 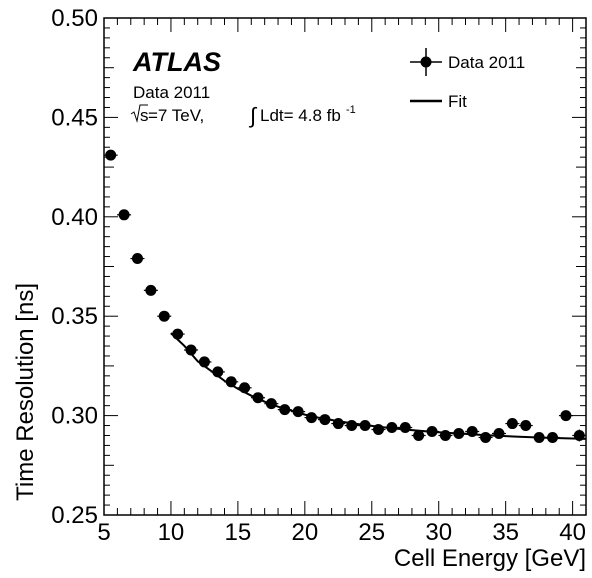 What do you see at coordinates (74, 316) in the screenshot?
I see `y-tick-label: 0.35` at bounding box center [74, 316].